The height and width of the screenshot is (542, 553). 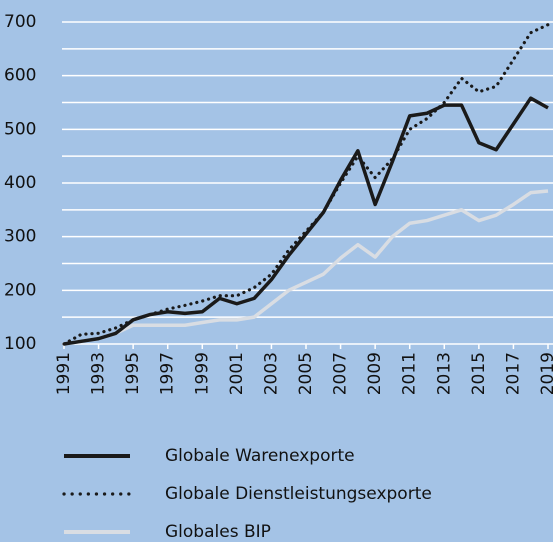 What do you see at coordinates (298, 494) in the screenshot?
I see `legend-label: Globale Dienstleistungsexporte` at bounding box center [298, 494].